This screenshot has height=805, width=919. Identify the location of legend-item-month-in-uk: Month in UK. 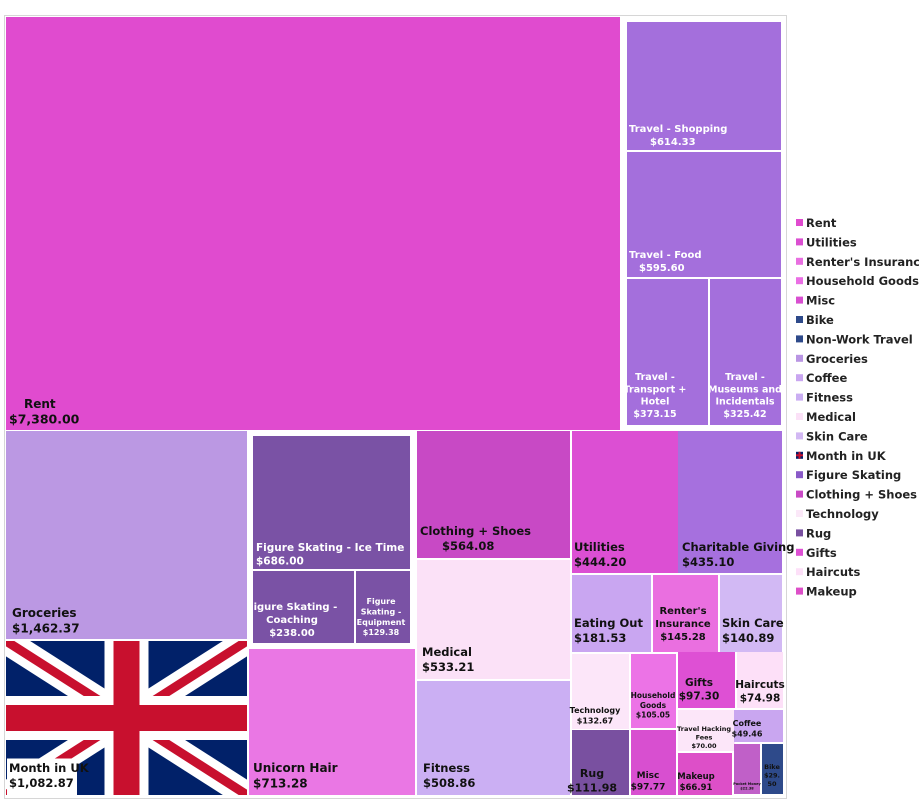
(841, 456).